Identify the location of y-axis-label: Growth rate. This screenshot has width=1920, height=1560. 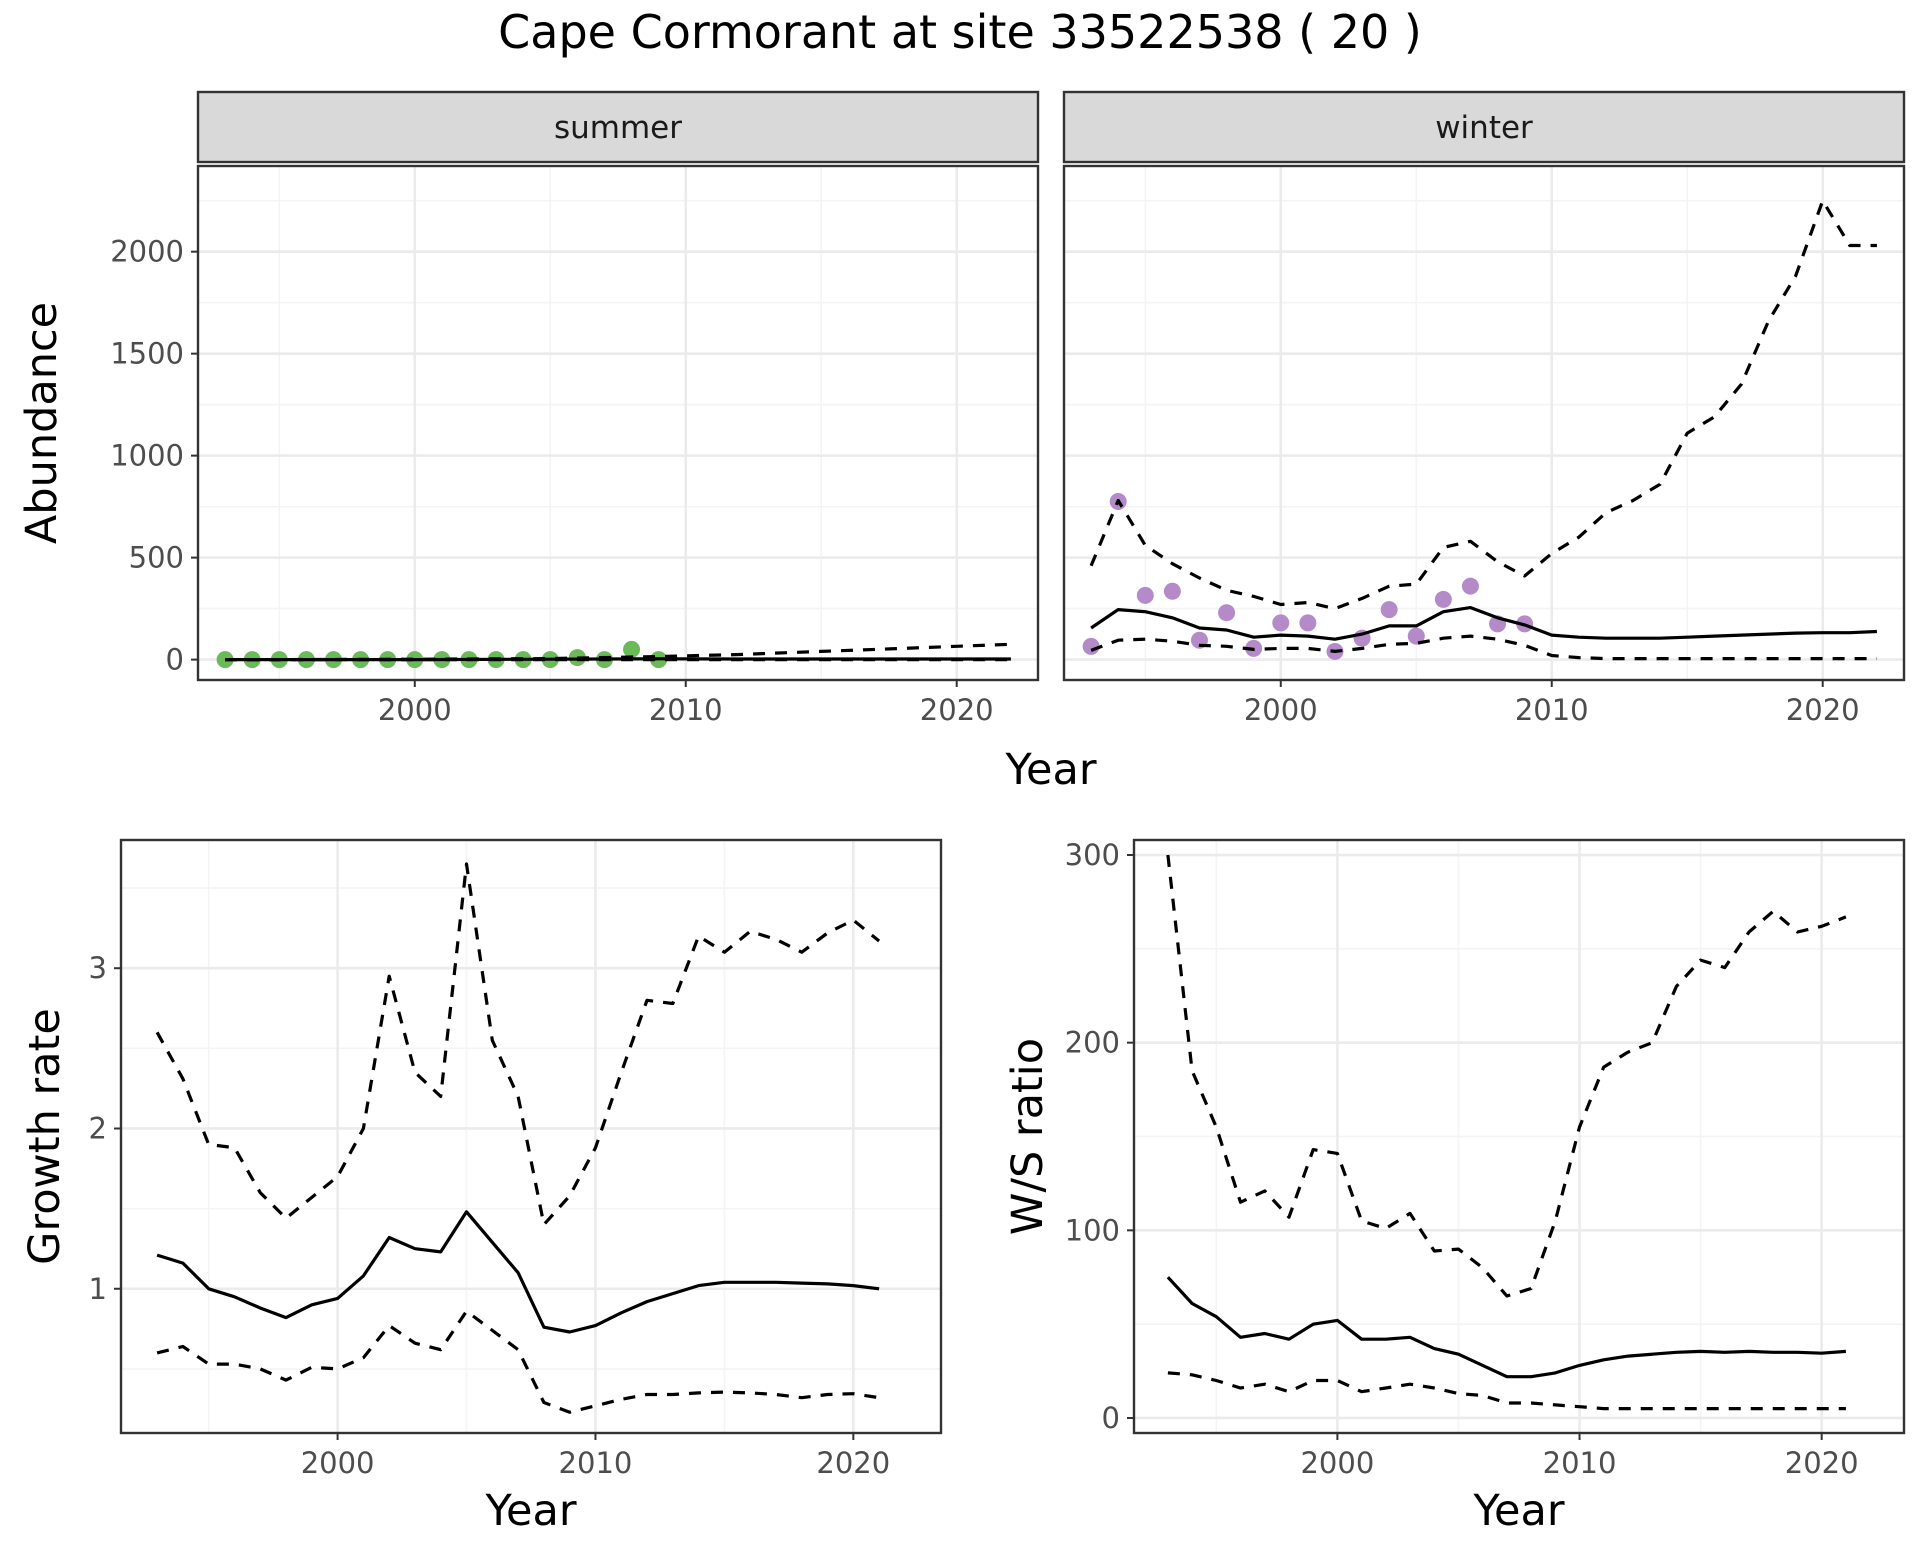
(45, 1136).